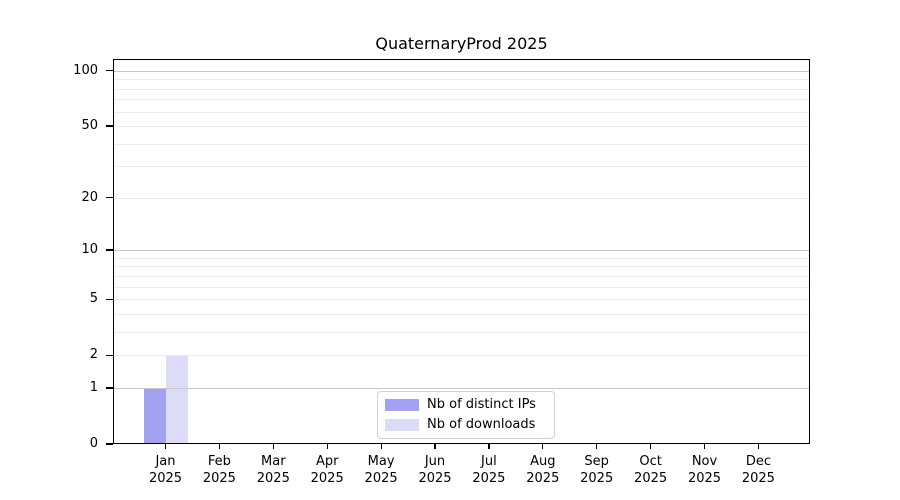  Describe the element at coordinates (154, 415) in the screenshot. I see `bar-distinct-ips` at that location.